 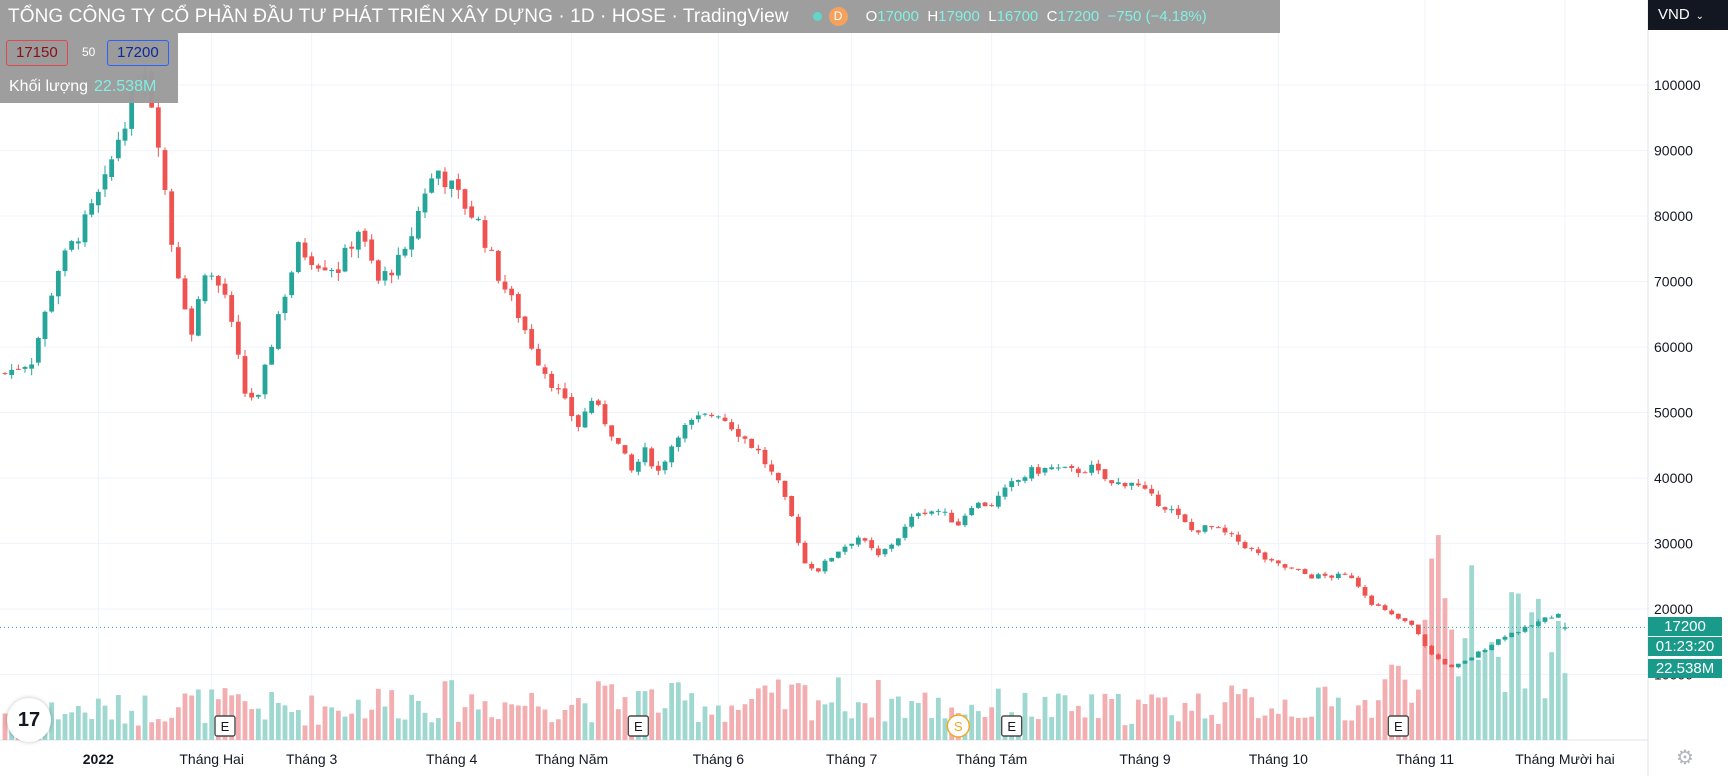 I want to click on volume-legend: Khối lượng 22.538M, so click(x=82, y=87).